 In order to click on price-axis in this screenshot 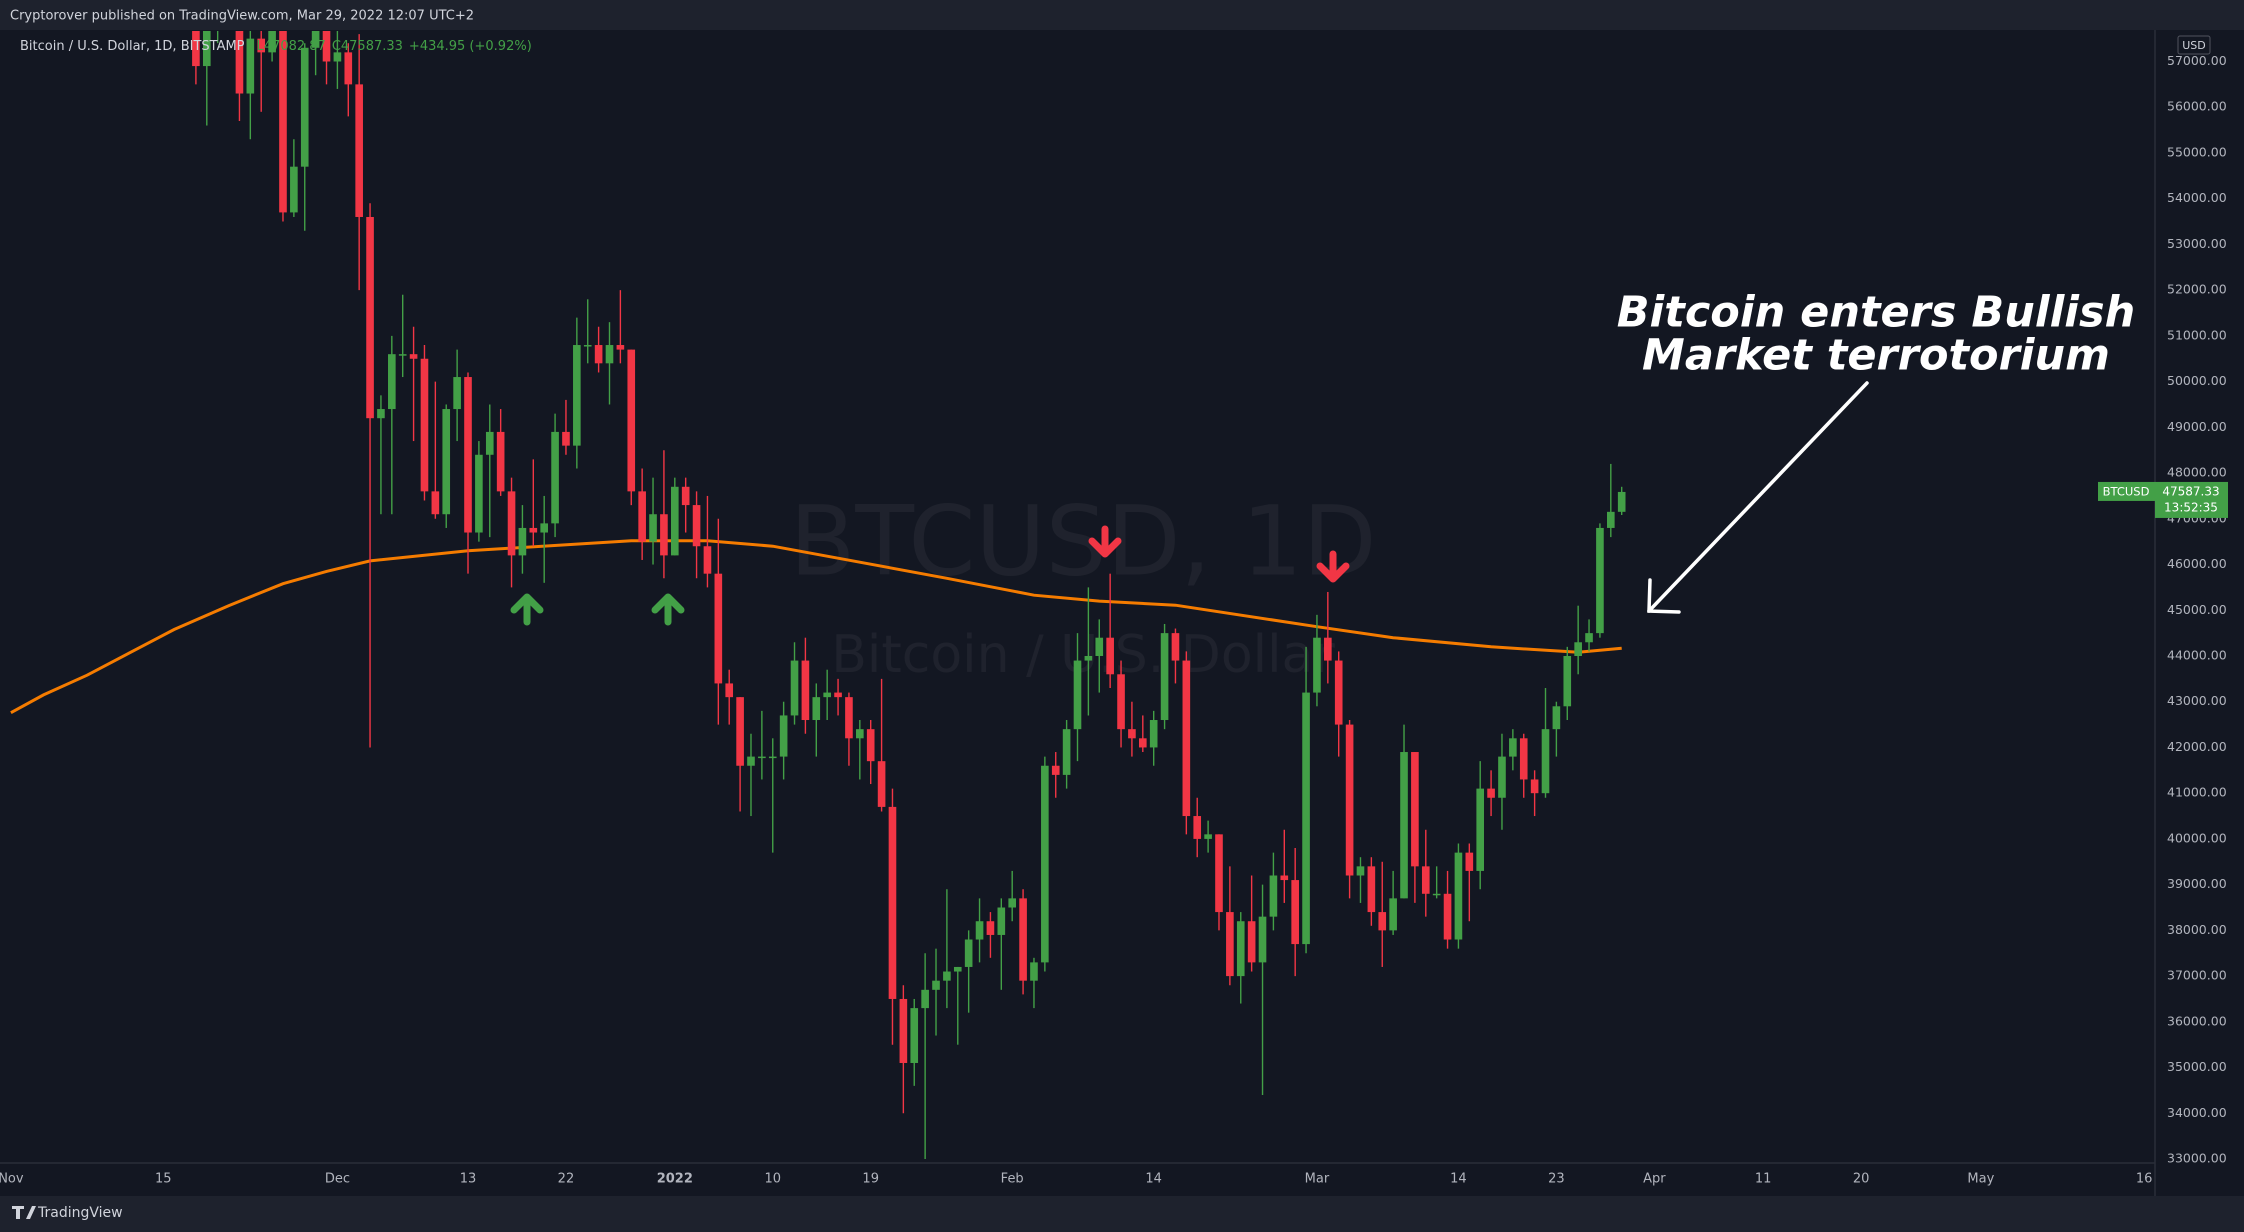, I will do `click(2199, 613)`.